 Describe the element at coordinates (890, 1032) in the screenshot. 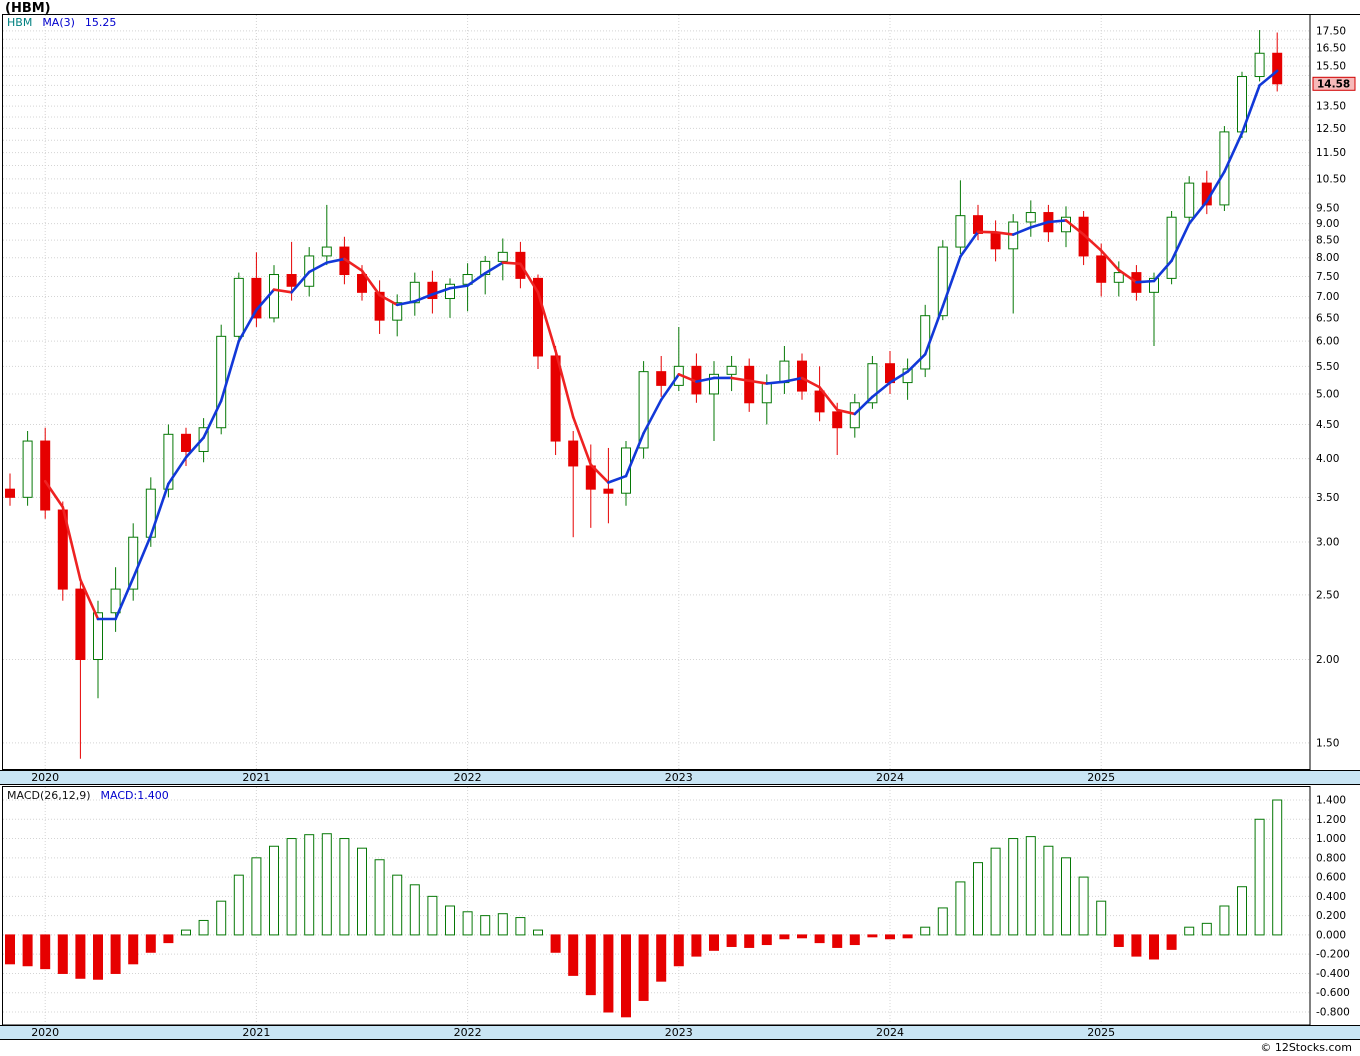

I see `year-label: 2024` at that location.